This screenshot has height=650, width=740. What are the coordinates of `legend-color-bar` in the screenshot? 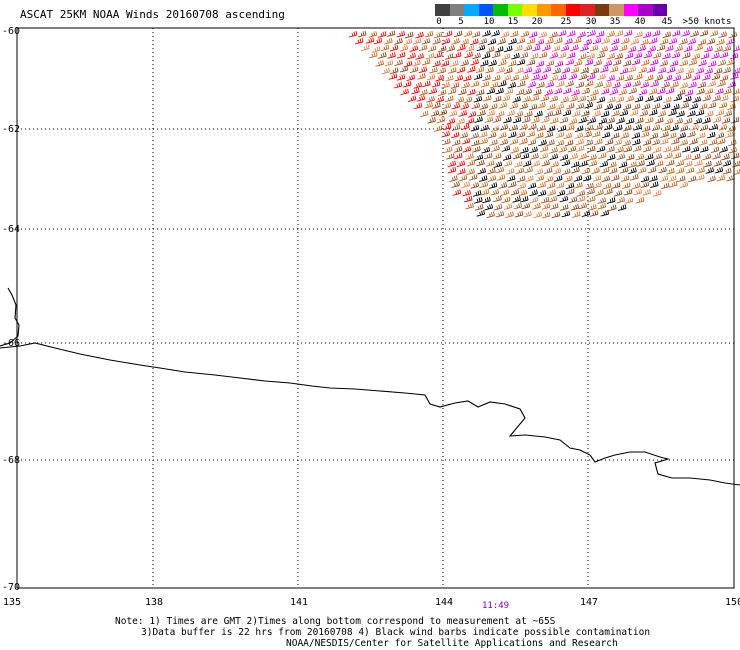 It's located at (585, 10).